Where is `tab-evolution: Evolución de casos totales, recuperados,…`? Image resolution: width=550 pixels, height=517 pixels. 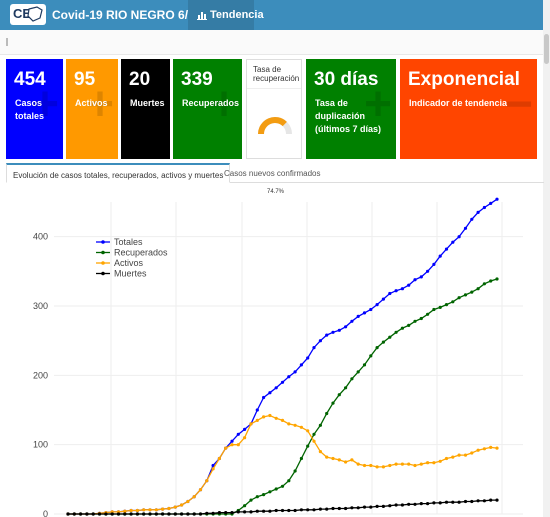
tab-evolution: Evolución de casos totales, recuperados,… is located at coordinates (118, 173).